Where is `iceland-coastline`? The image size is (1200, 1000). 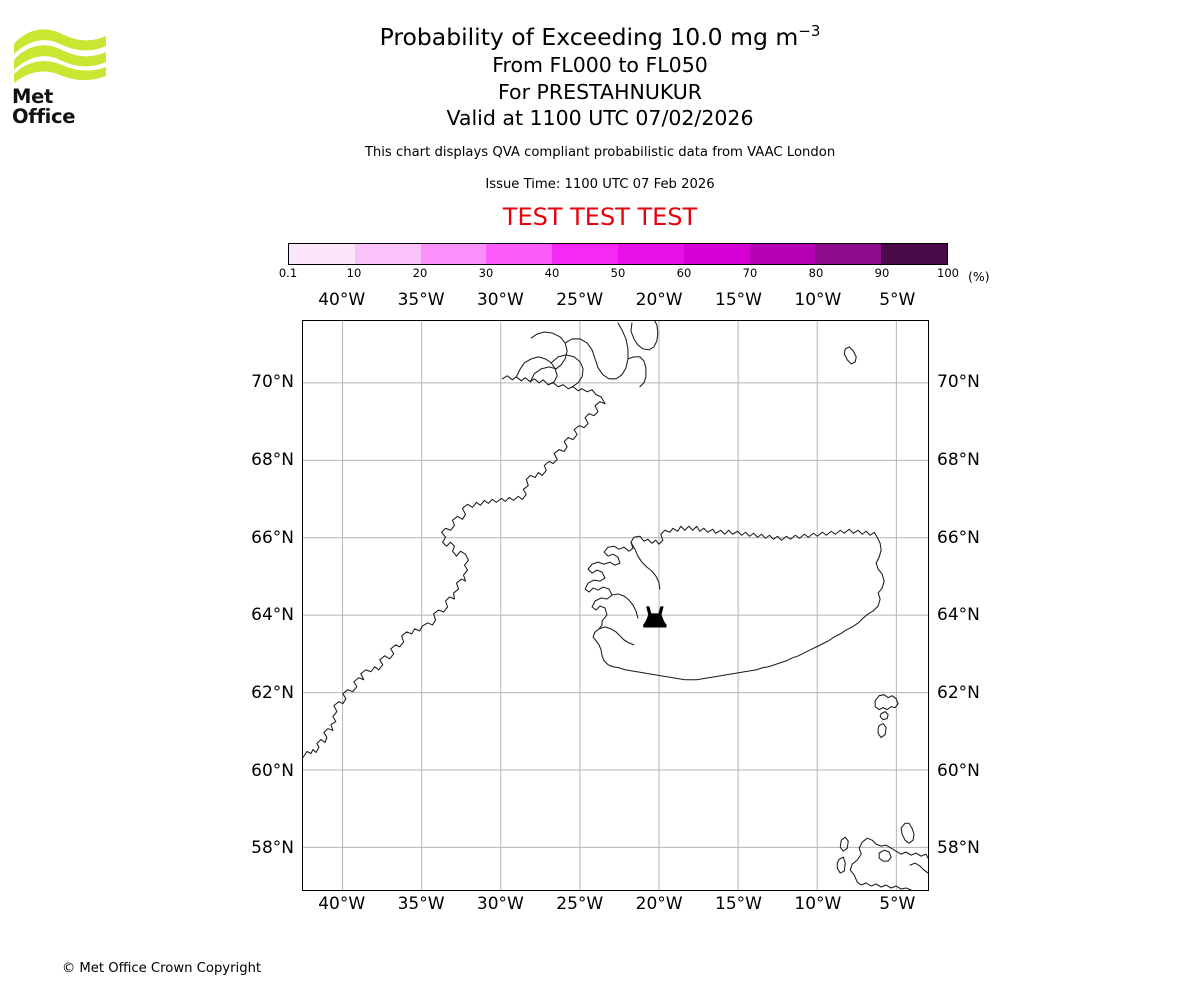
iceland-coastline is located at coordinates (734, 603).